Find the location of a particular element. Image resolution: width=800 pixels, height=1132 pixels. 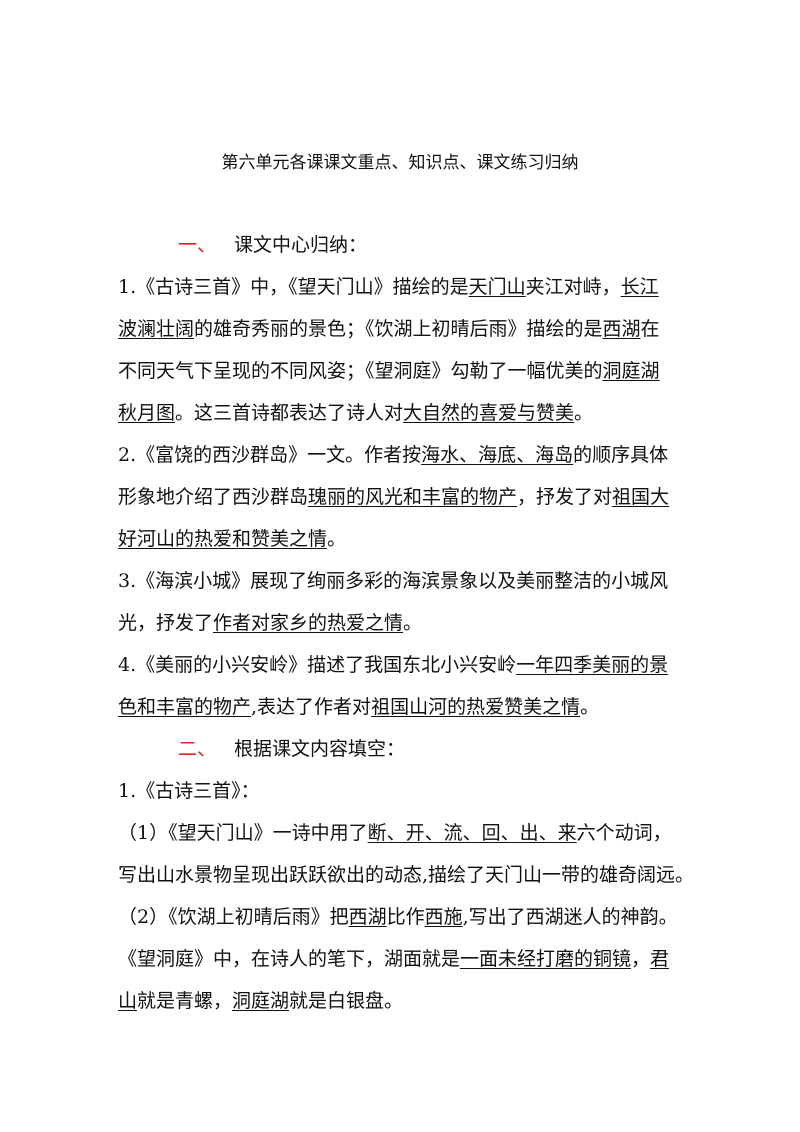

section-2-number: 二、 is located at coordinates (197, 749).